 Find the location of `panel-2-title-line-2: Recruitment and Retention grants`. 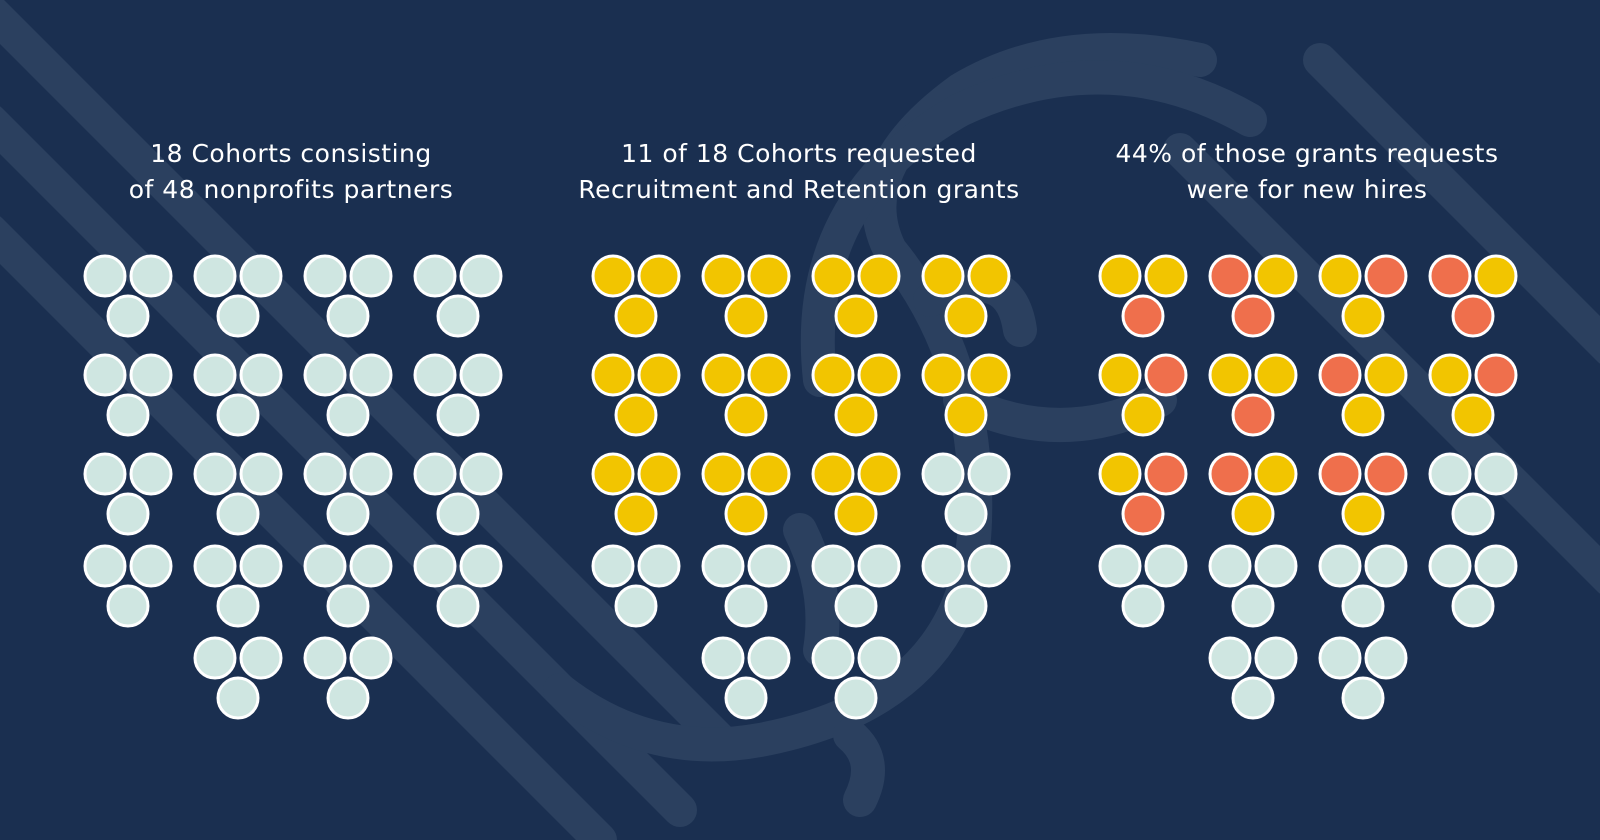

panel-2-title-line-2: Recruitment and Retention grants is located at coordinates (799, 189).